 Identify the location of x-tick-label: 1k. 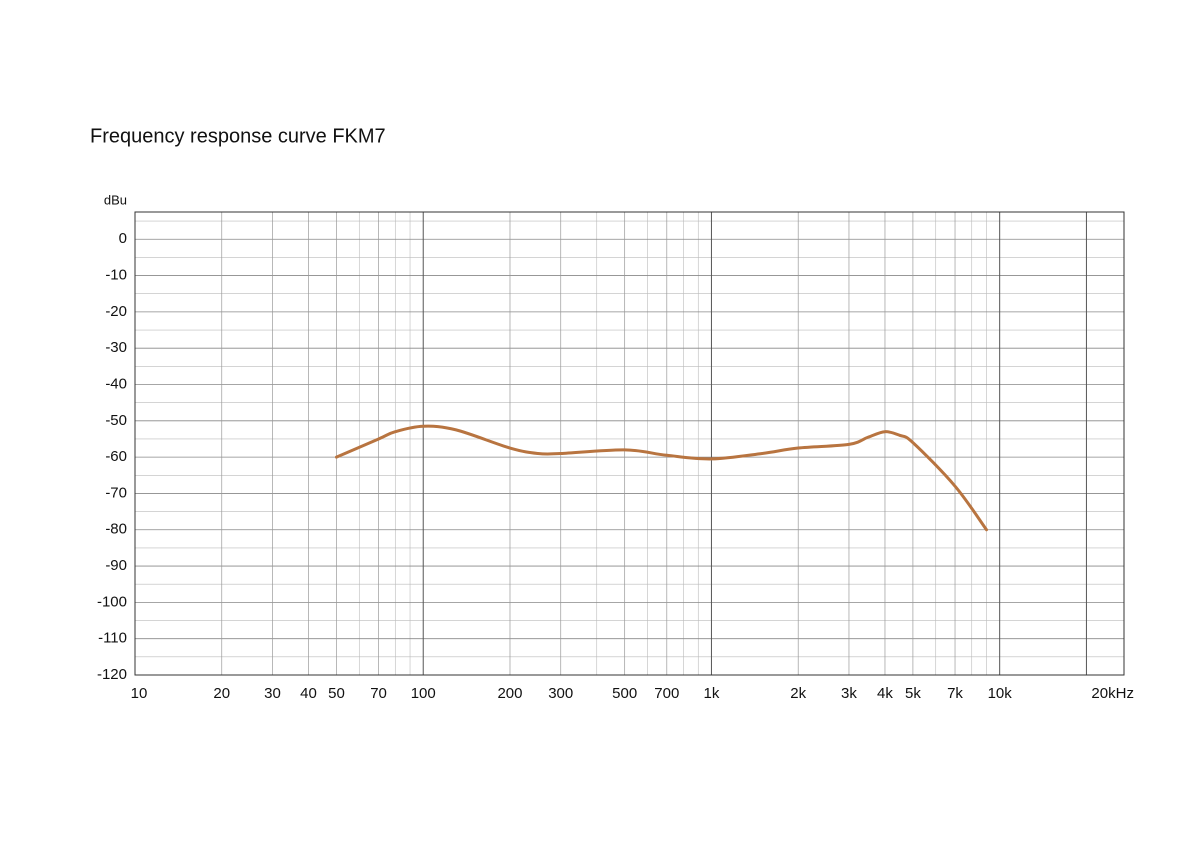
(712, 693).